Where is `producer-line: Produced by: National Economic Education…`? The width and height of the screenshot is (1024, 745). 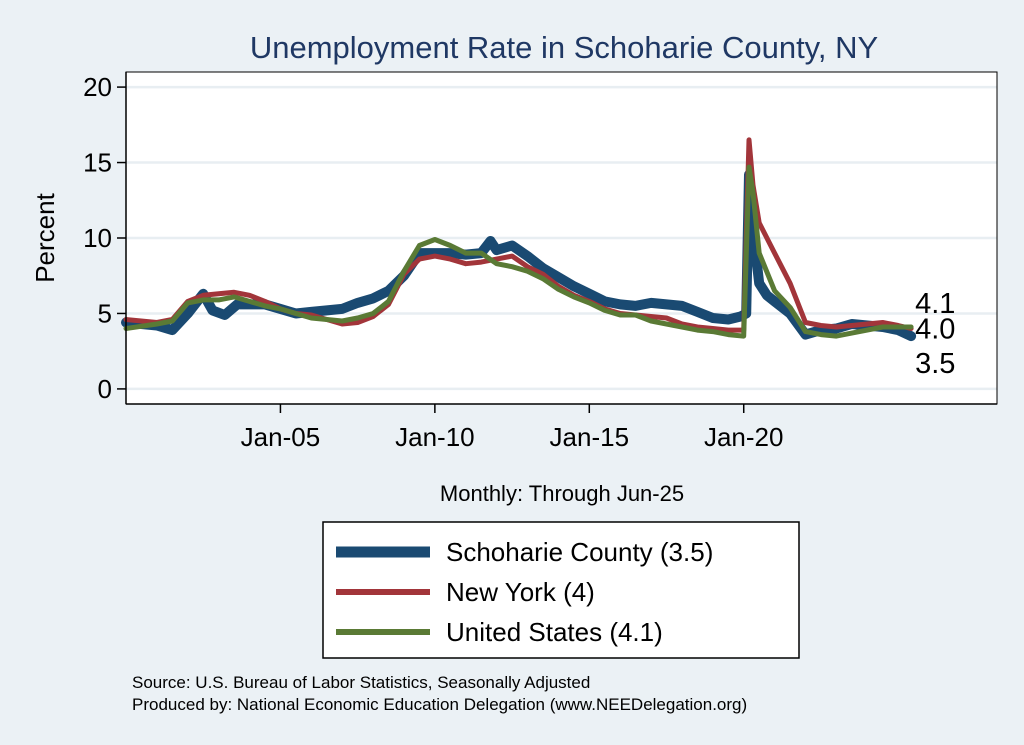 producer-line: Produced by: National Economic Education… is located at coordinates (439, 704).